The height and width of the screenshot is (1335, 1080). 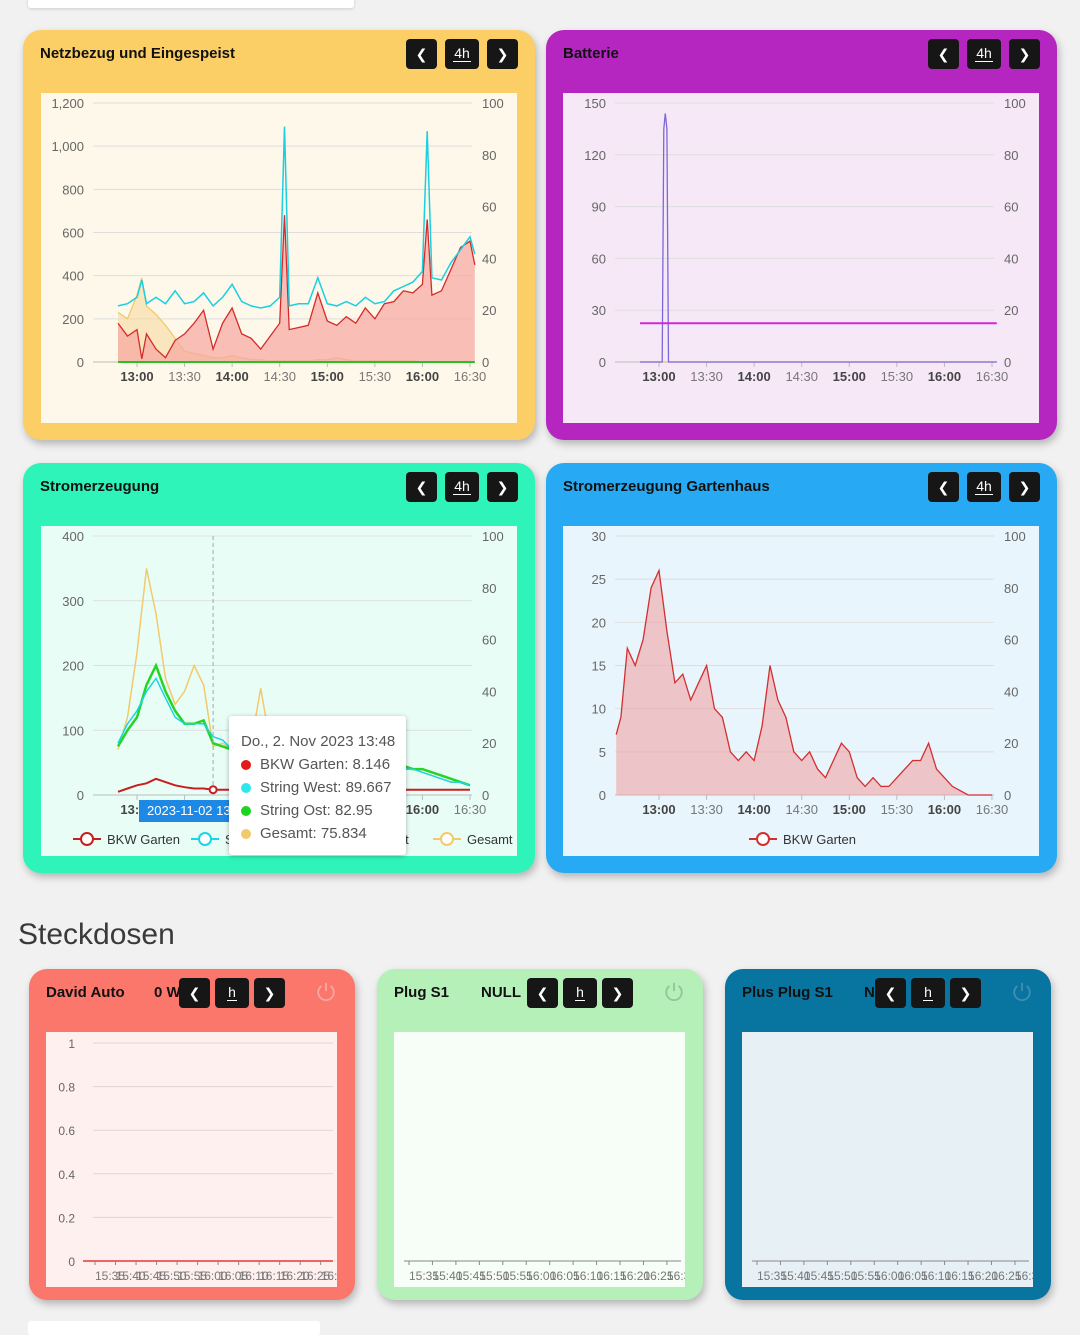 What do you see at coordinates (489, 310) in the screenshot?
I see `y2-tick-label: 20` at bounding box center [489, 310].